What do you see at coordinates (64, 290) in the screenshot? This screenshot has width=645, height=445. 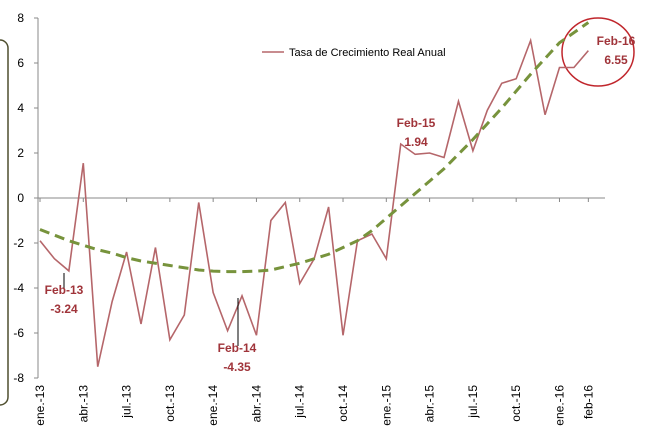 I see `annotation-label: Feb-13` at bounding box center [64, 290].